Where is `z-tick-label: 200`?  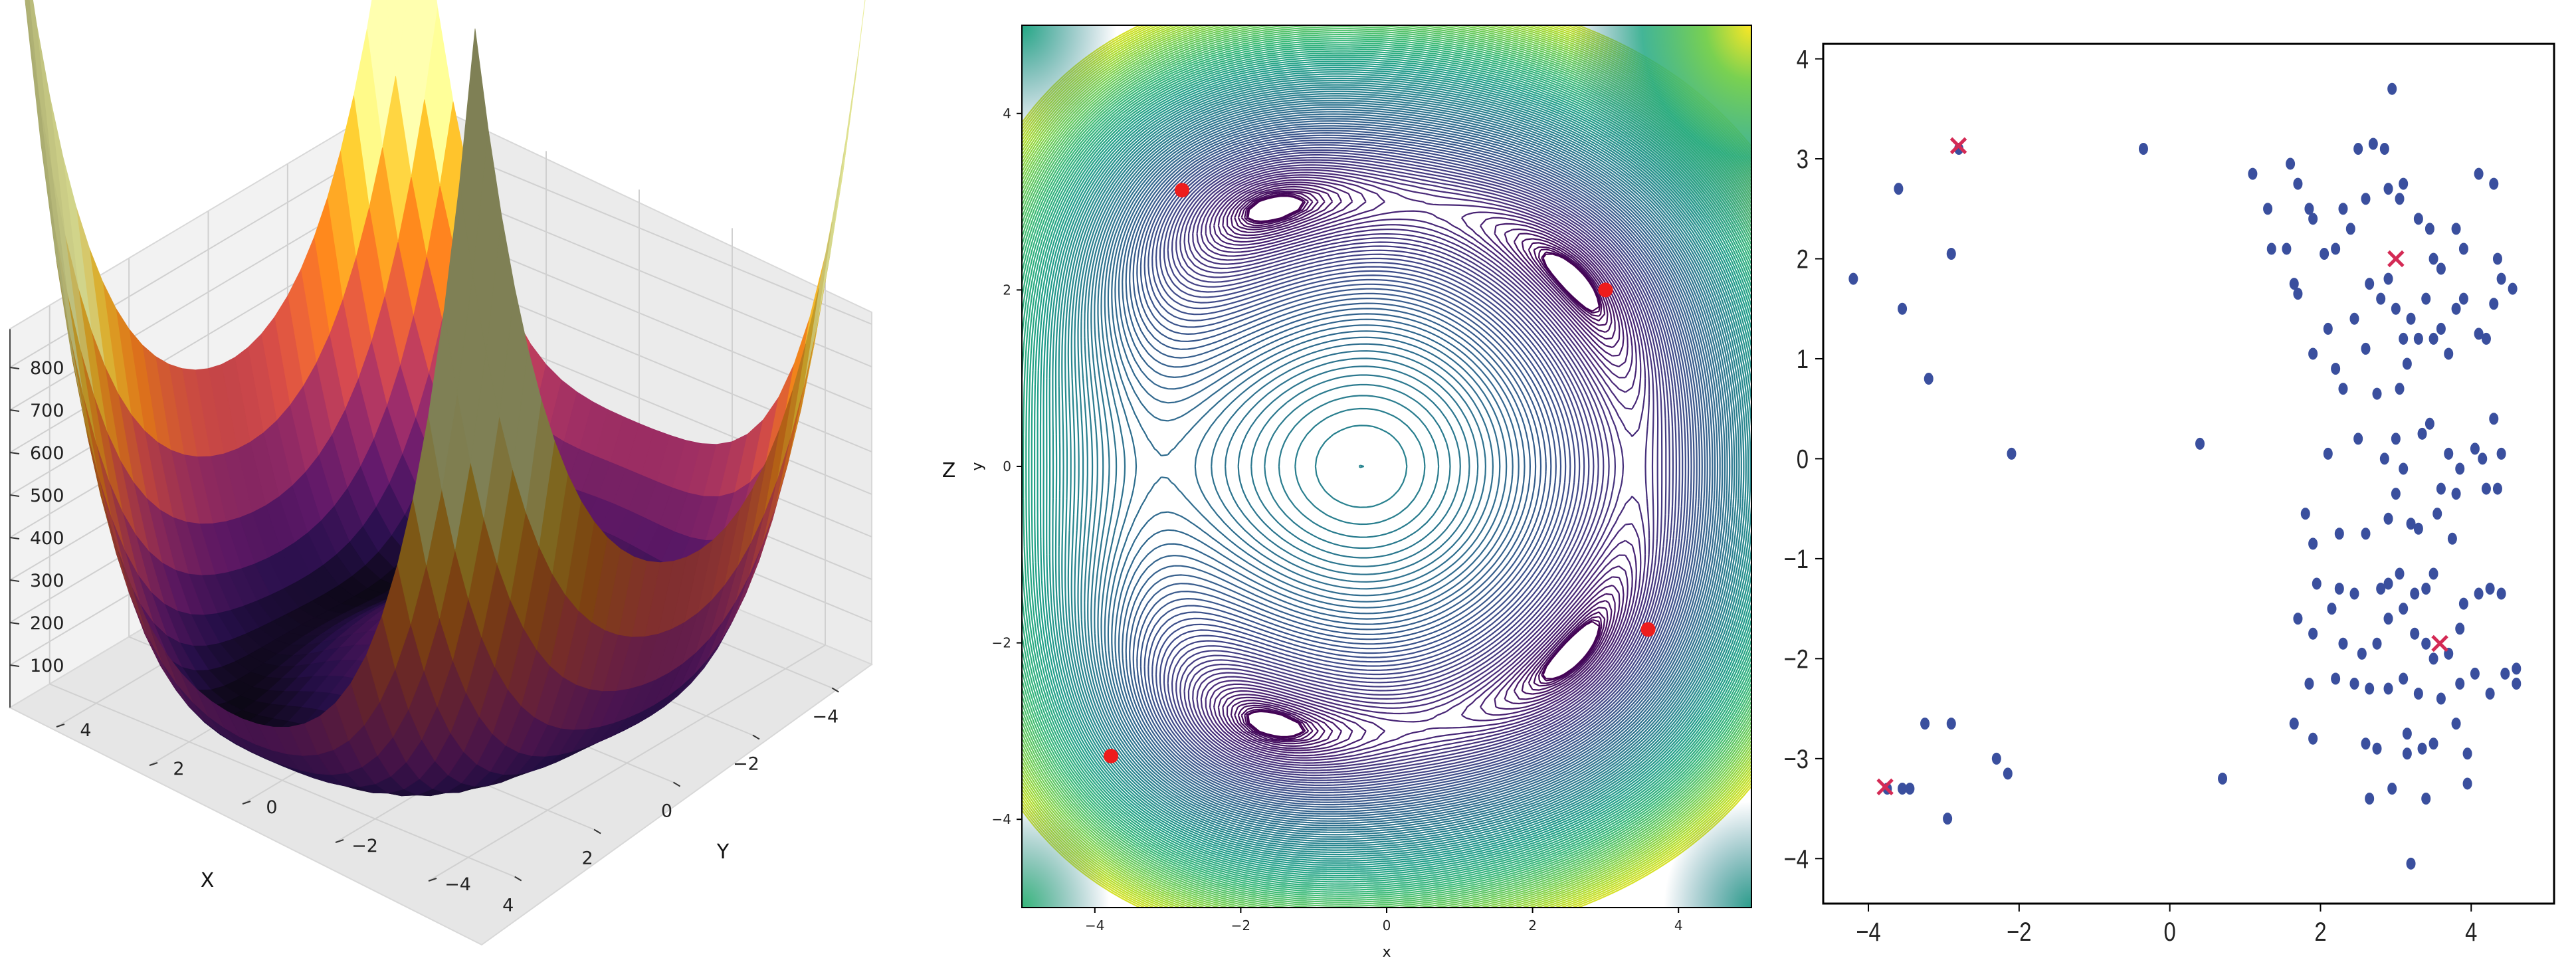
z-tick-label: 200 is located at coordinates (47, 623).